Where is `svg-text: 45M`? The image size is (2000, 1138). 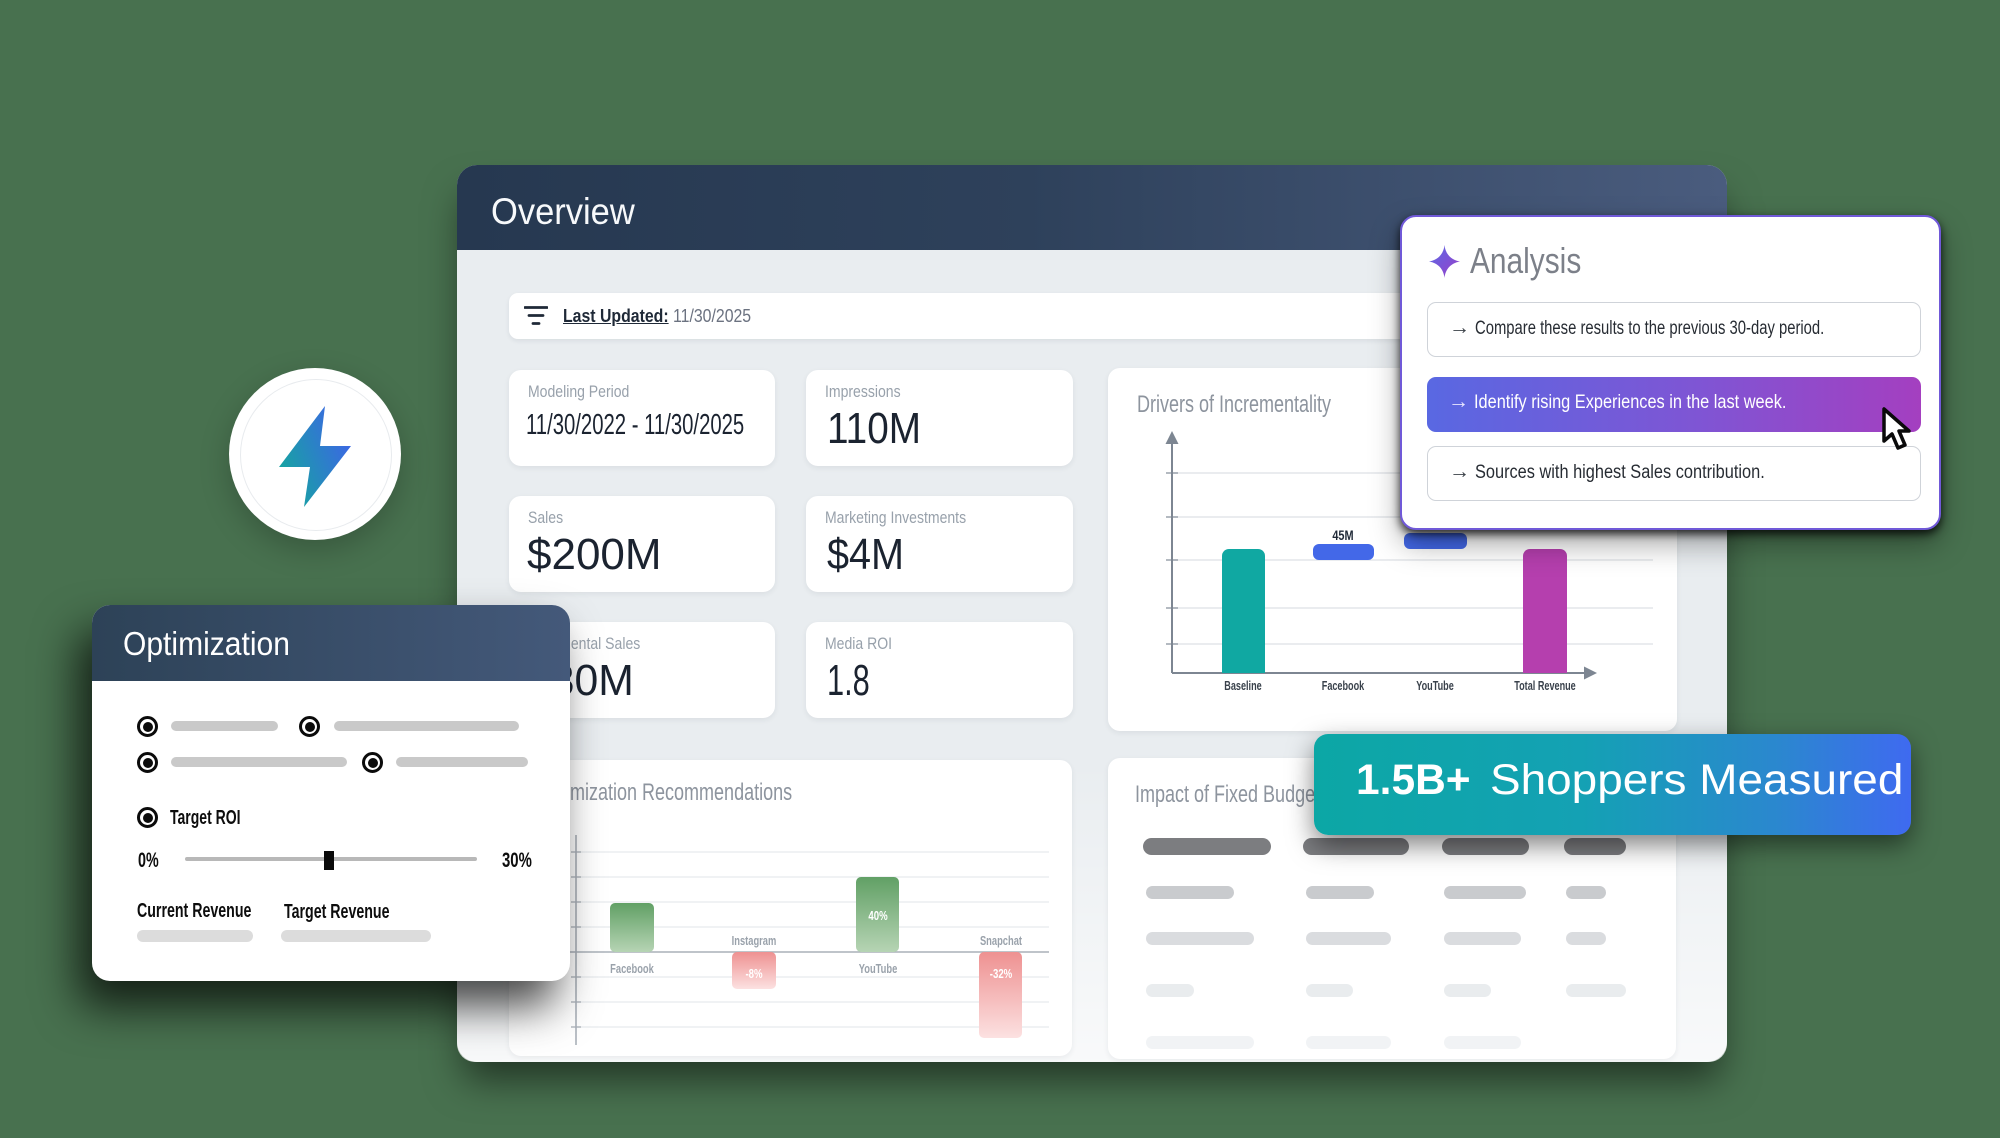
svg-text: 45M is located at coordinates (1342, 536).